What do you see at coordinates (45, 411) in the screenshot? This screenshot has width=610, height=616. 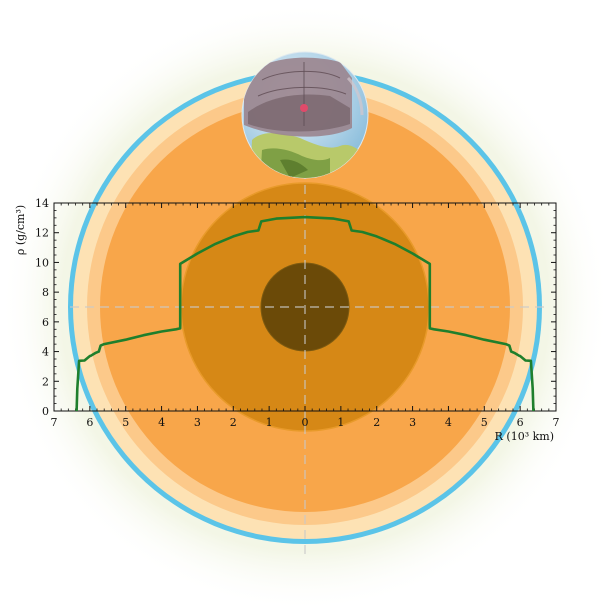 I see `y-tick-label: 0` at bounding box center [45, 411].